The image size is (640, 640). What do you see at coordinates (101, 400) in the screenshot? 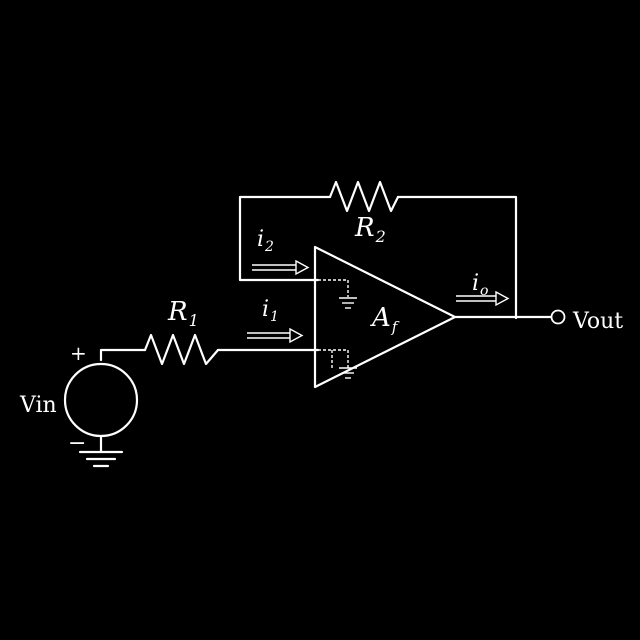
I see `voltage-source` at bounding box center [101, 400].